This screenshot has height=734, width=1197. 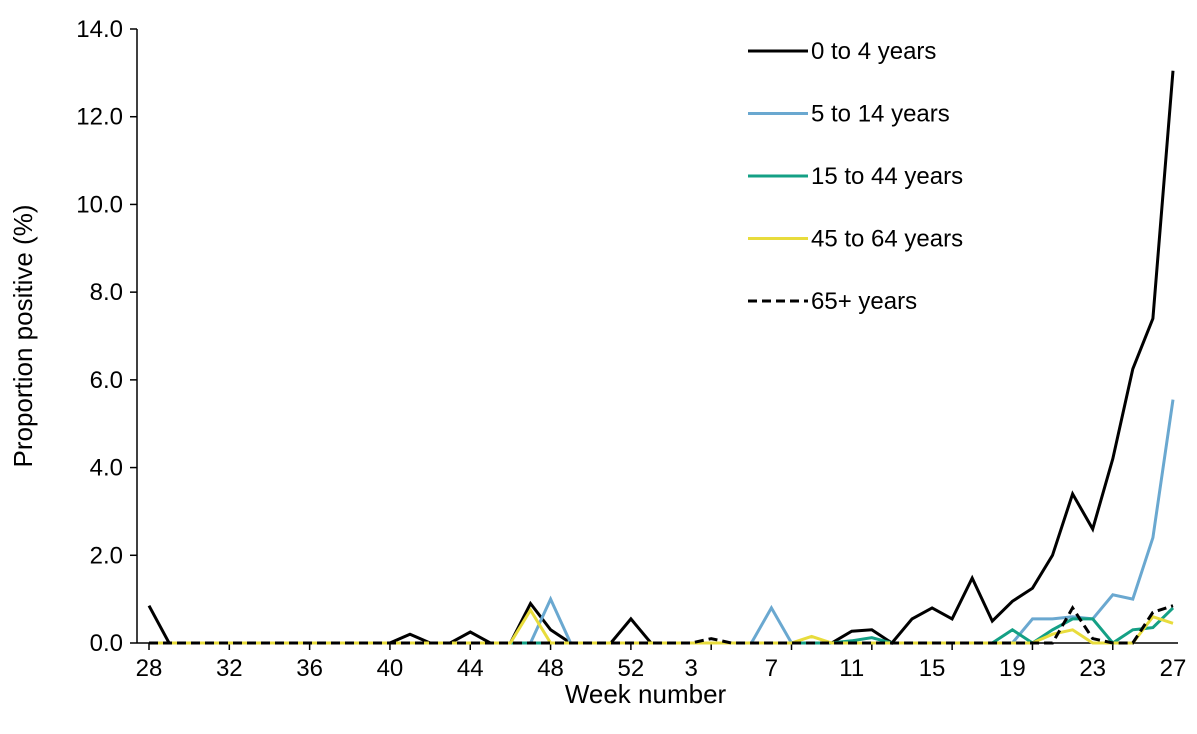 I want to click on y-tick-label: 10.0, so click(x=99, y=204).